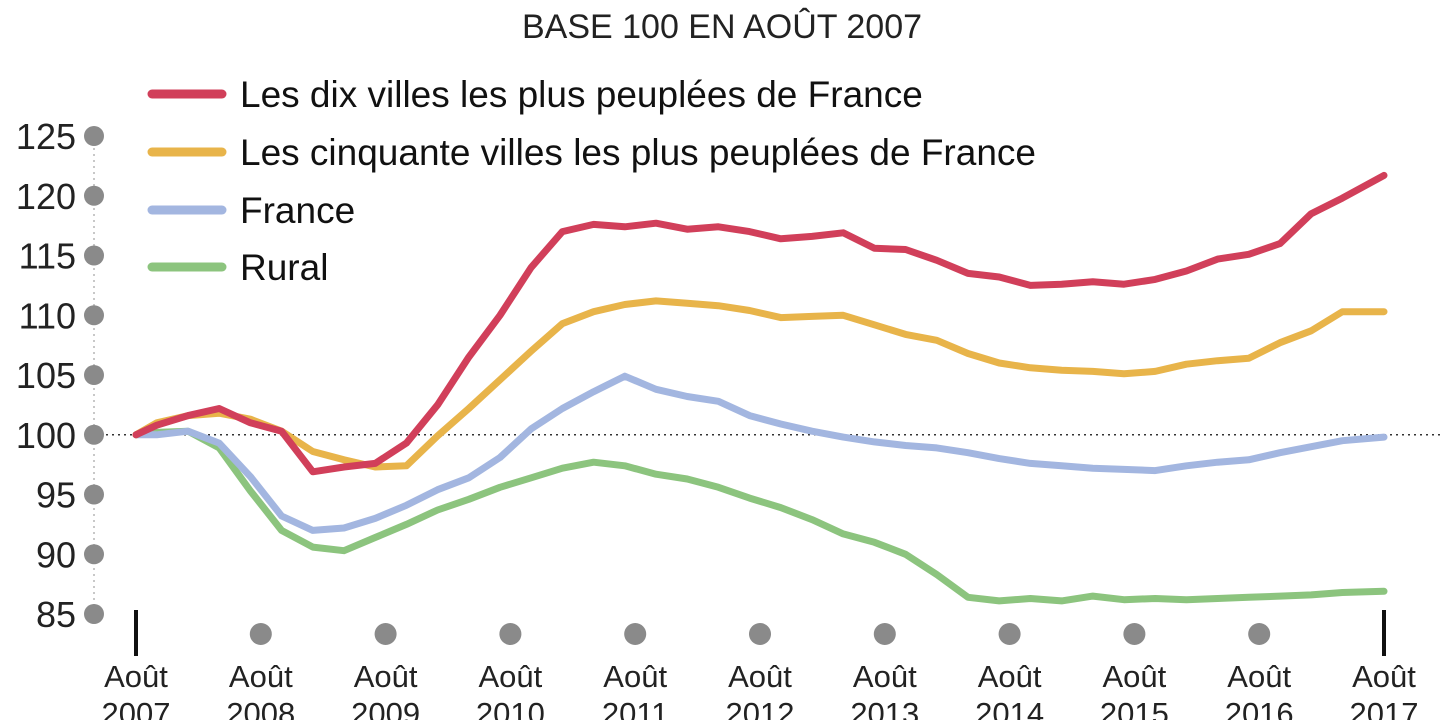 The height and width of the screenshot is (720, 1440). Describe the element at coordinates (46, 375) in the screenshot. I see `y-tick-label: 105` at that location.